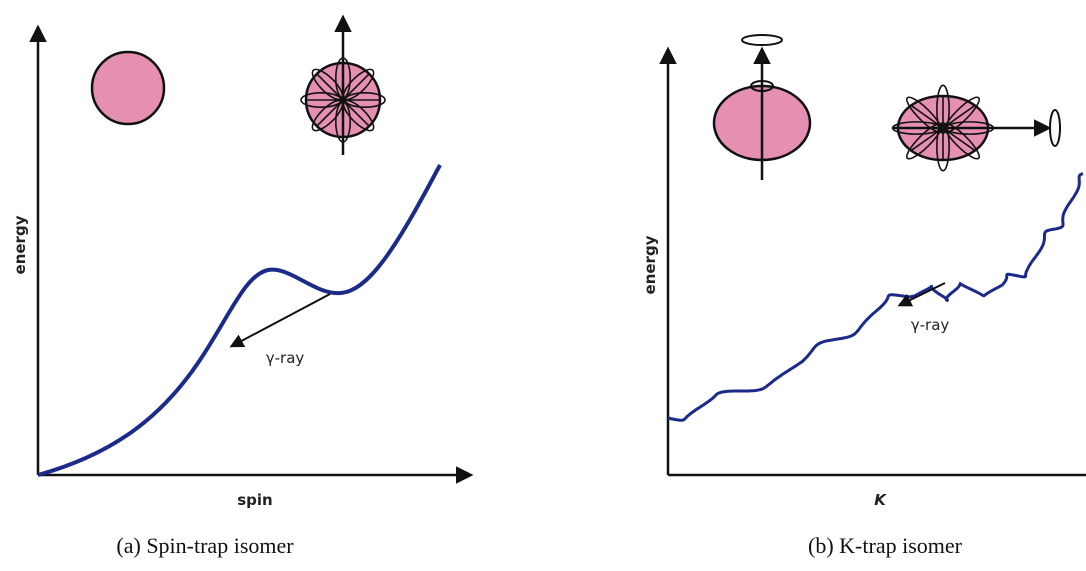 The width and height of the screenshot is (1086, 571). Describe the element at coordinates (128, 88) in the screenshot. I see `spherical-nucleus` at that location.